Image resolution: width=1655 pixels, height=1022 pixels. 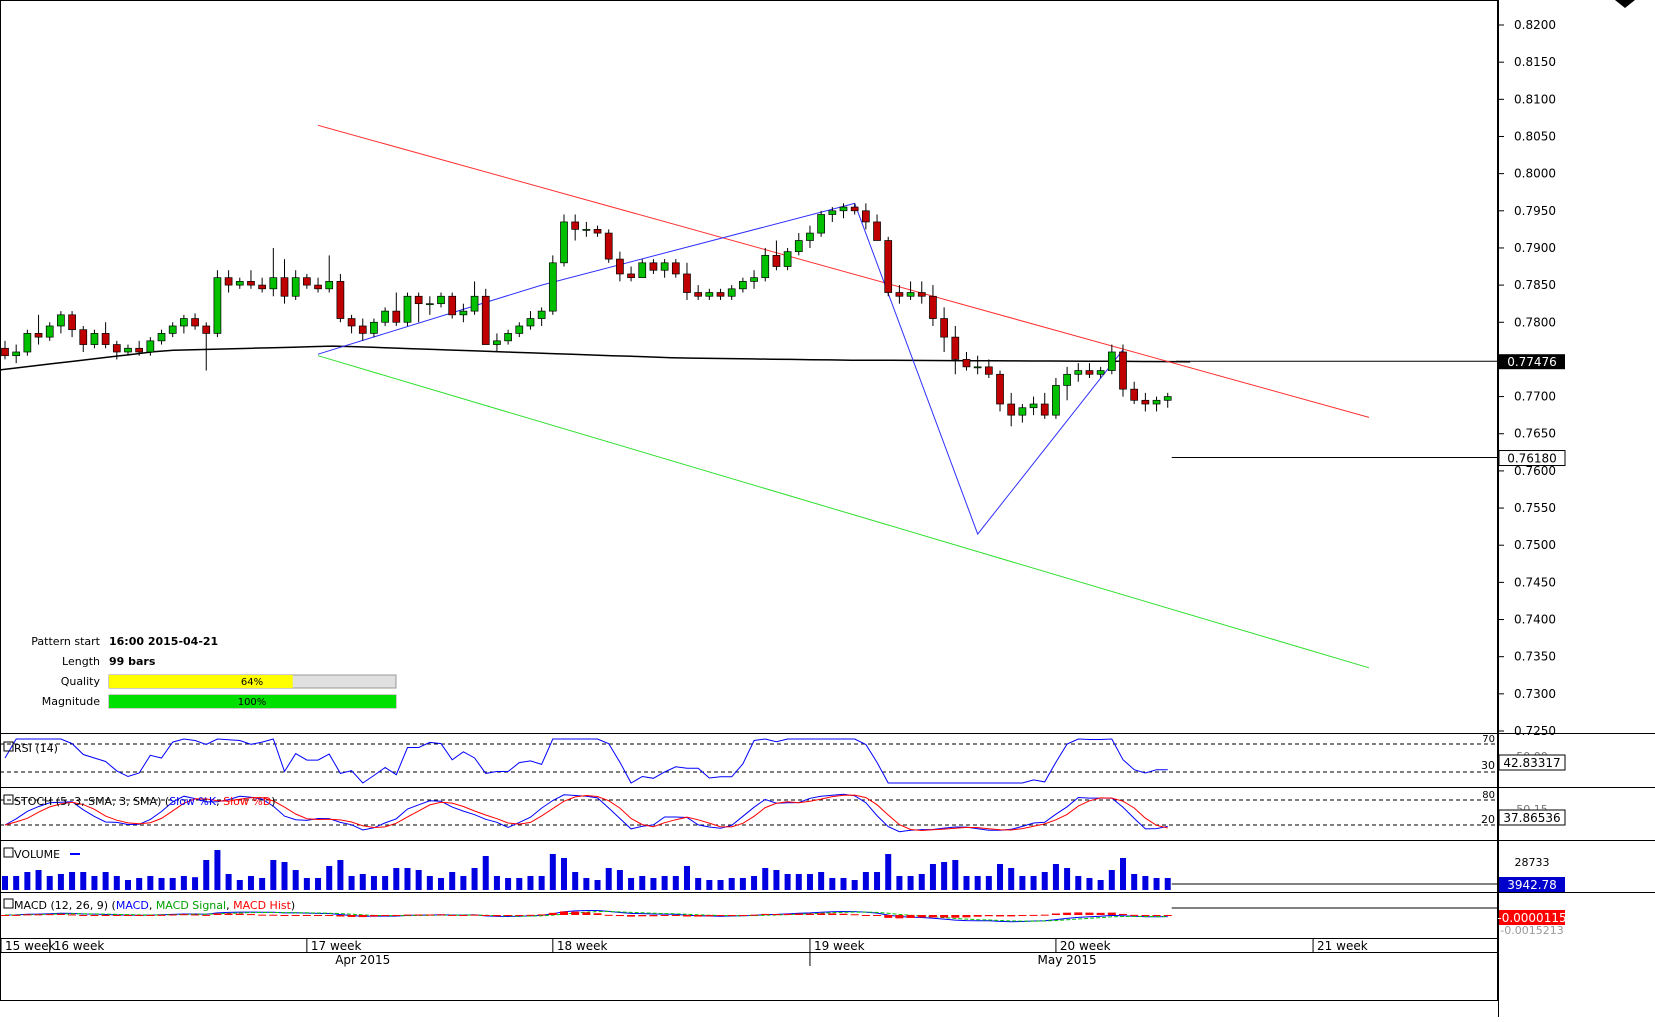 I want to click on magnitude-bar-fill, so click(x=252, y=701).